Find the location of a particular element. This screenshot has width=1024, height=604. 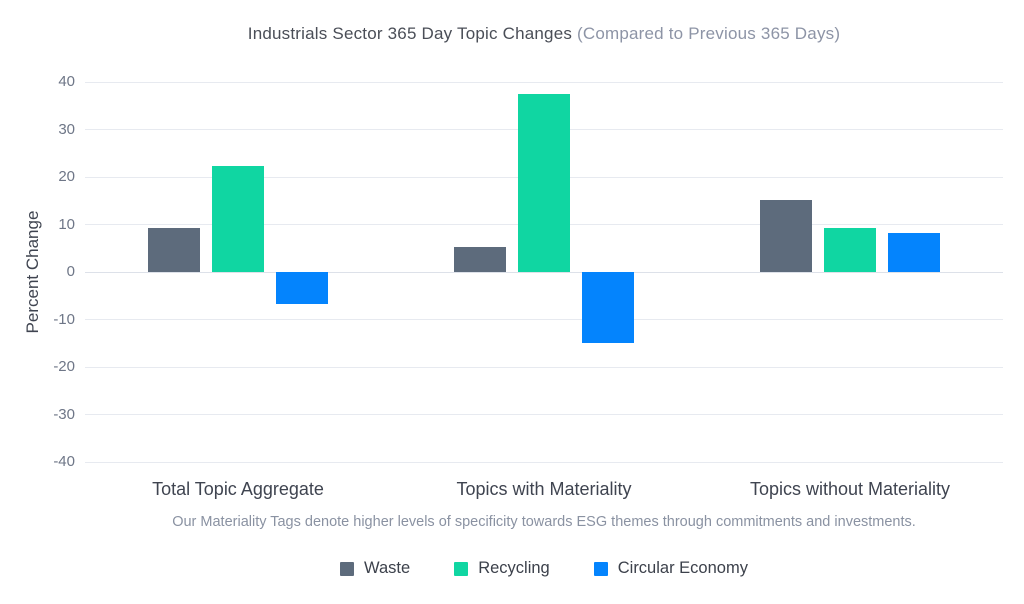

y-tick-label: -30 is located at coordinates (64, 414).